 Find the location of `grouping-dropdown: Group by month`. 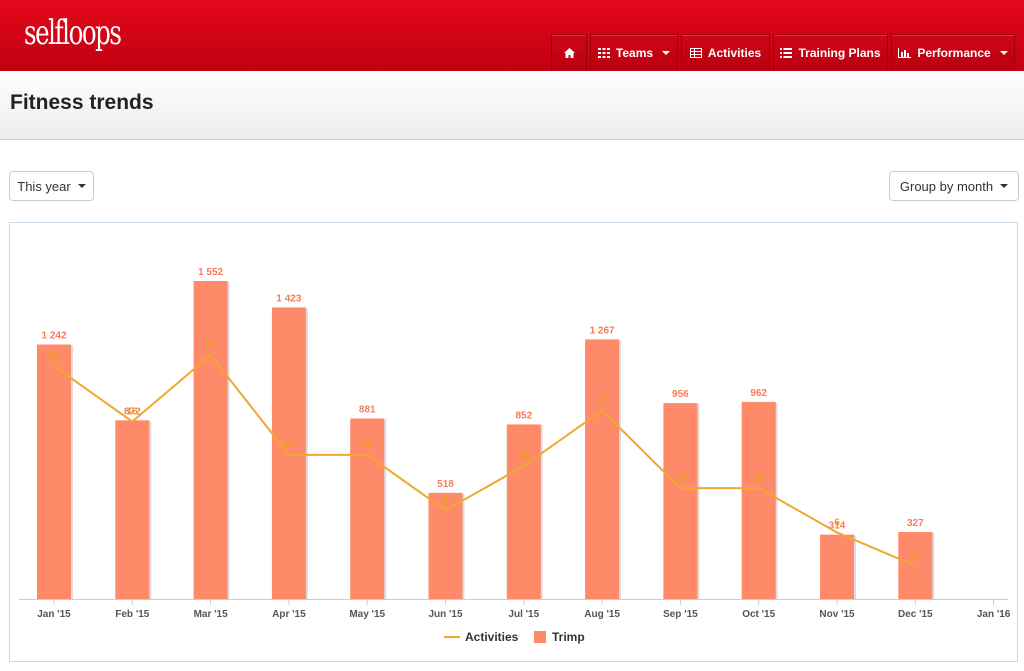

grouping-dropdown: Group by month is located at coordinates (954, 186).